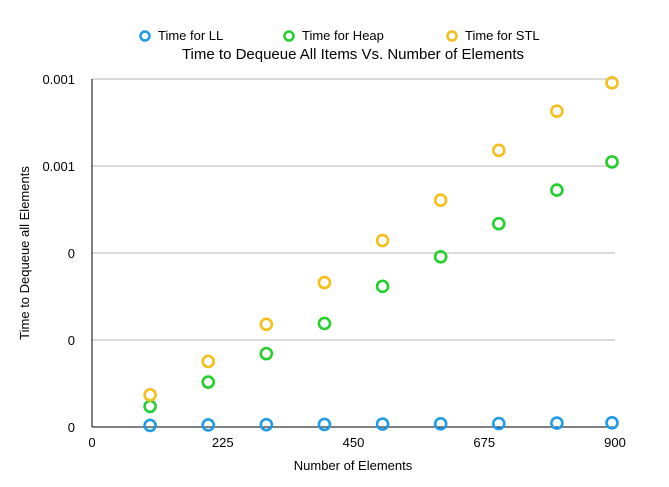  Describe the element at coordinates (452, 36) in the screenshot. I see `legend-marker-stl` at that location.